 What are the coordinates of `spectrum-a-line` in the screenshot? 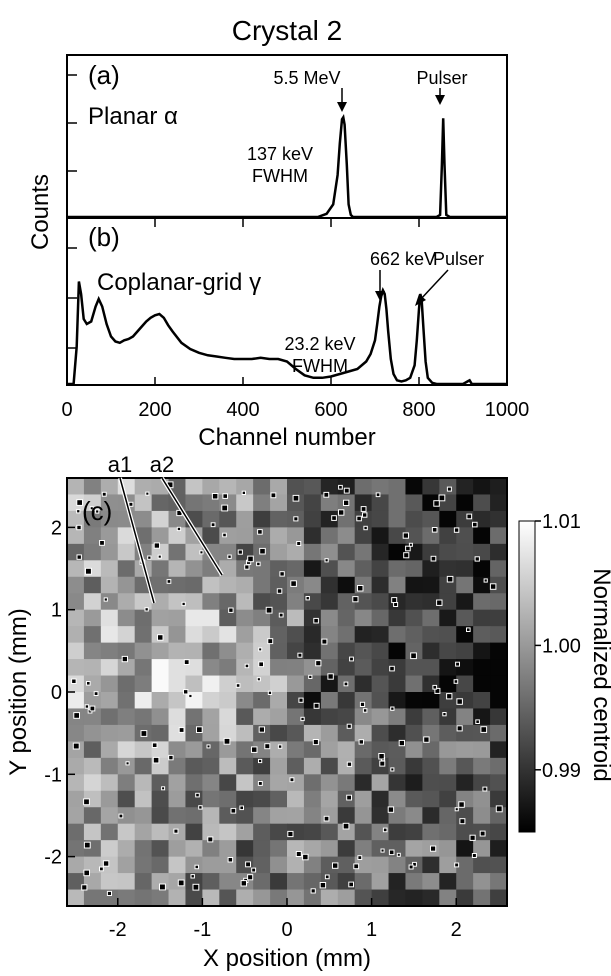 It's located at (287, 166).